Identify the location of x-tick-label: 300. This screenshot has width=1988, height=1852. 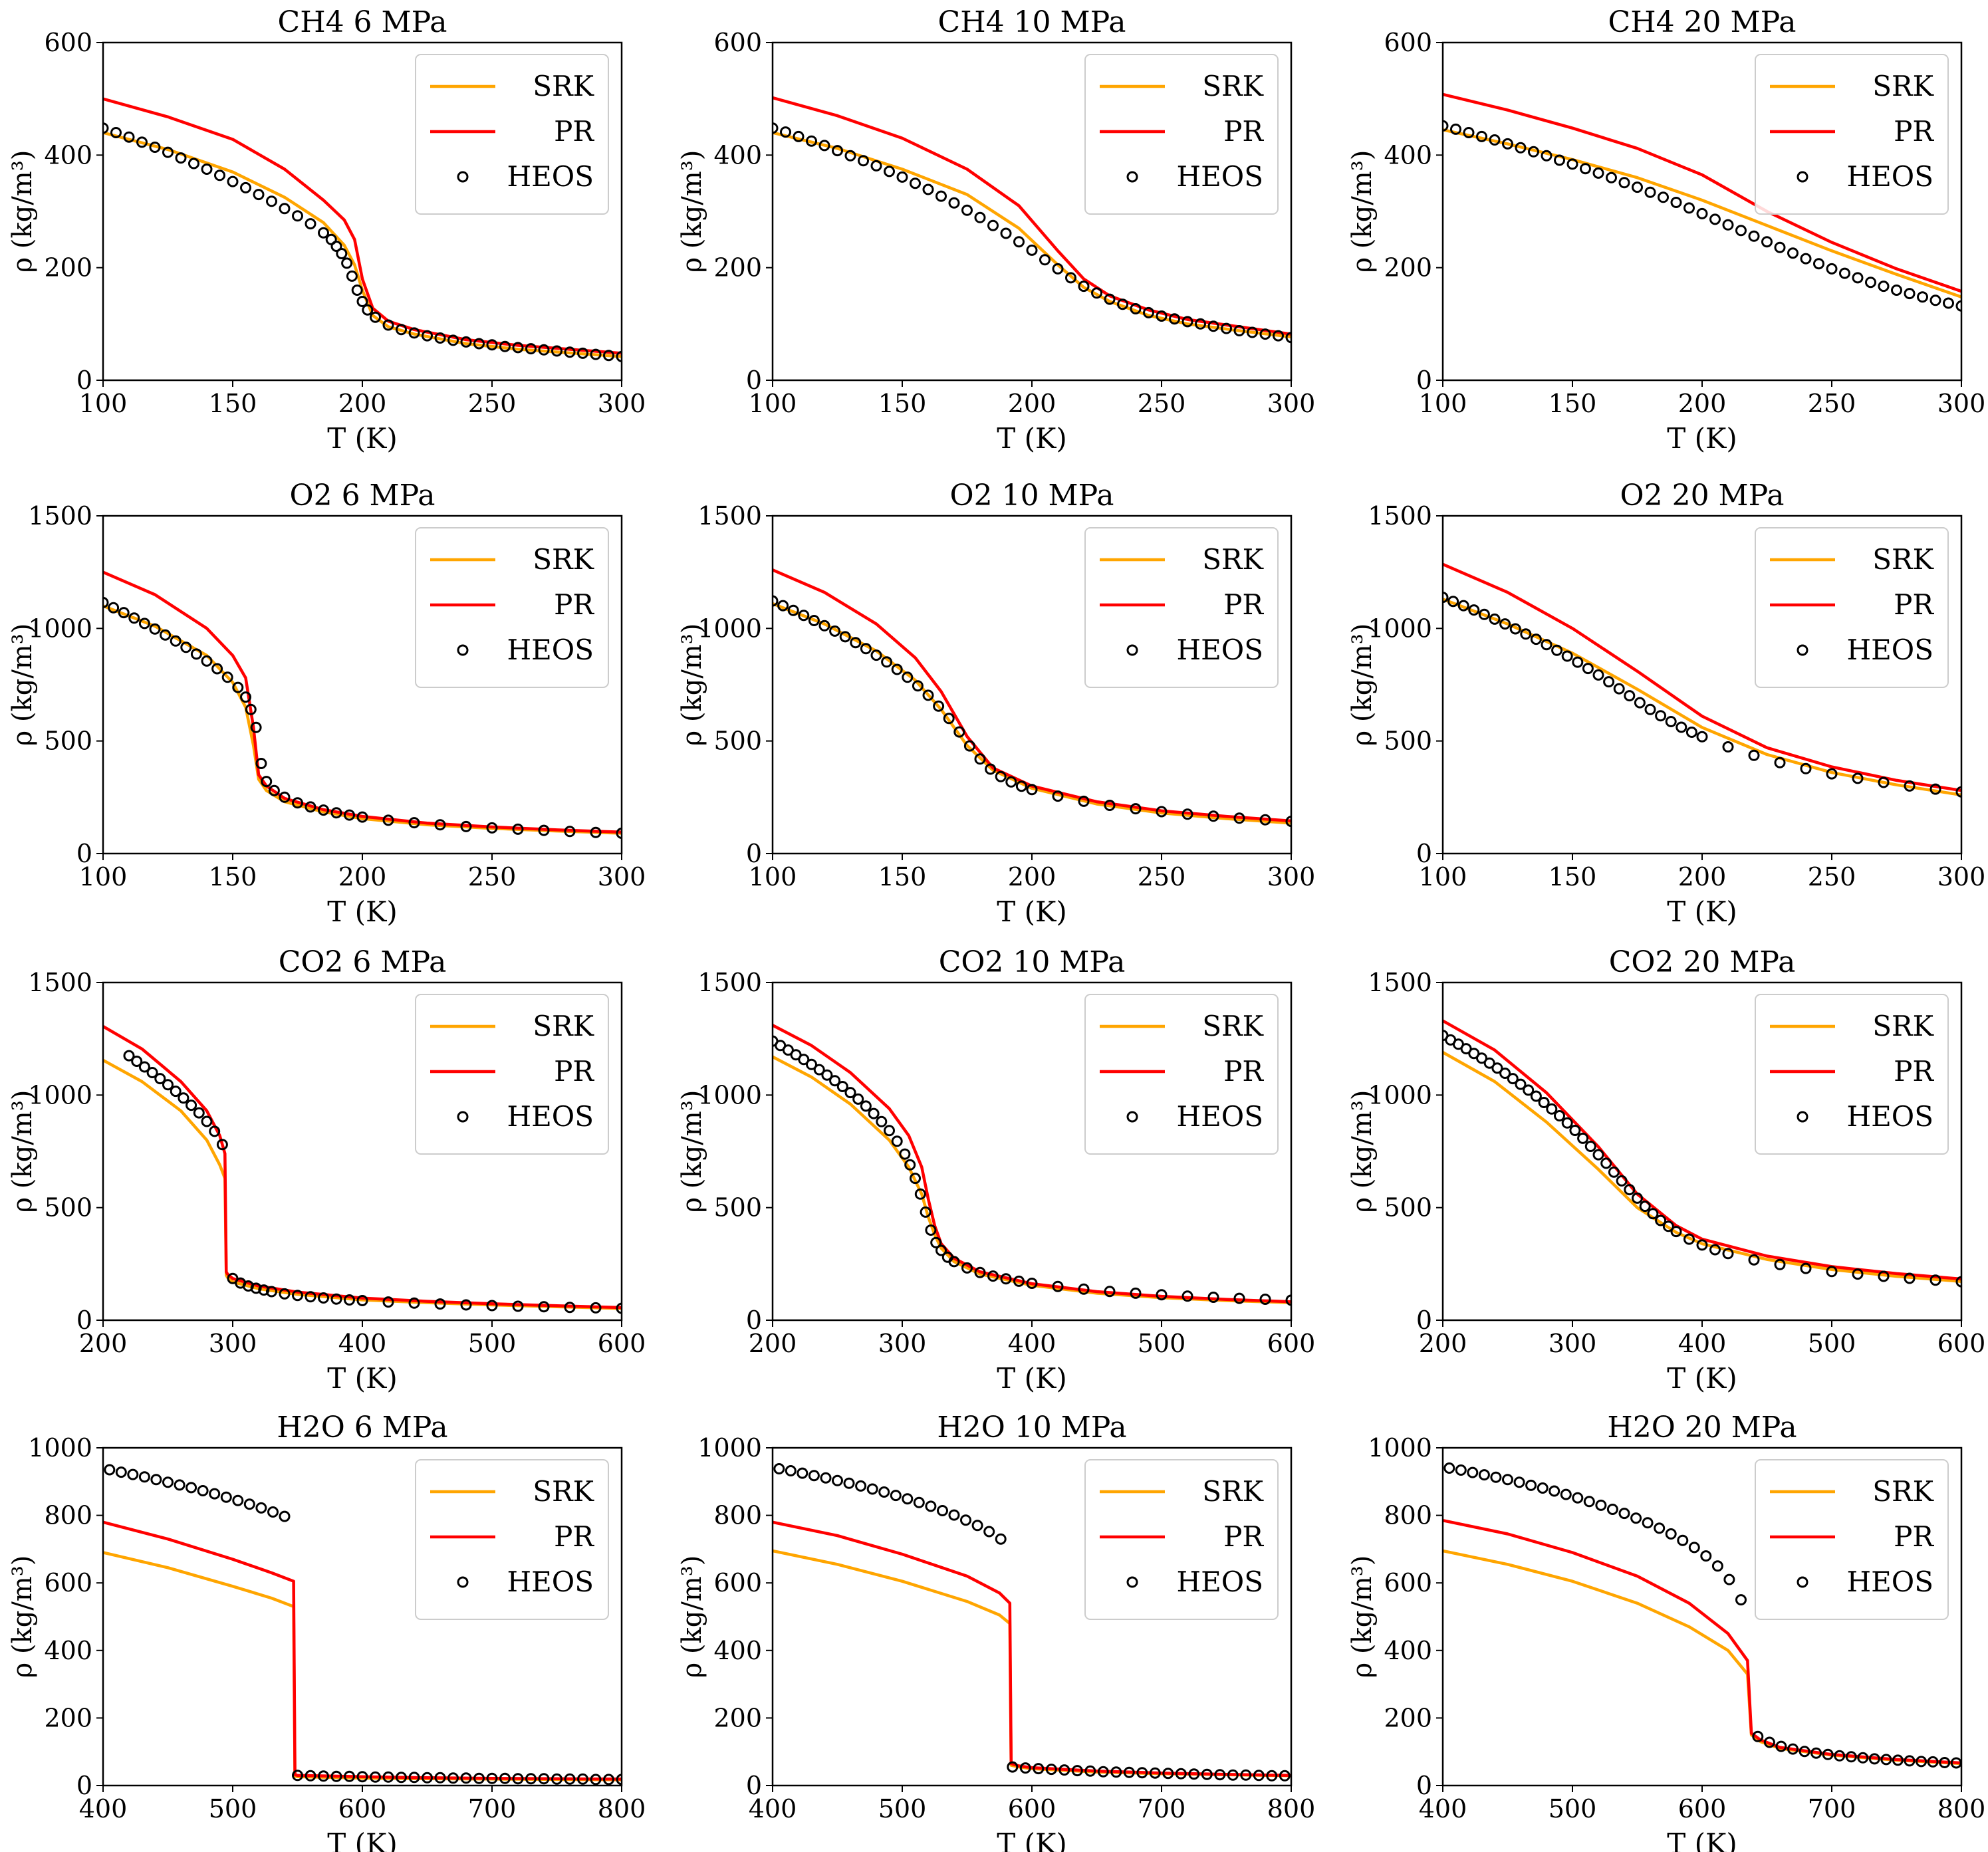
(622, 876).